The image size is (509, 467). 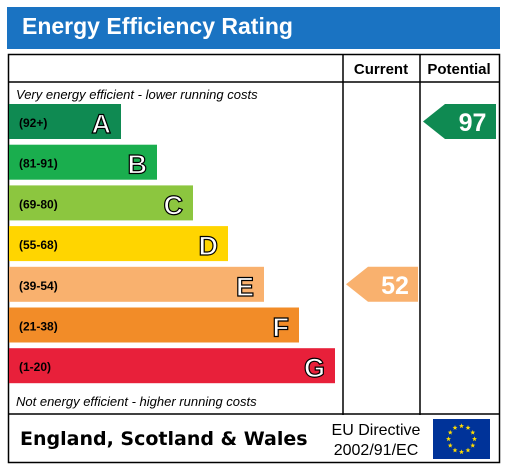 I want to click on band-range-label: (81-91), so click(x=38, y=164).